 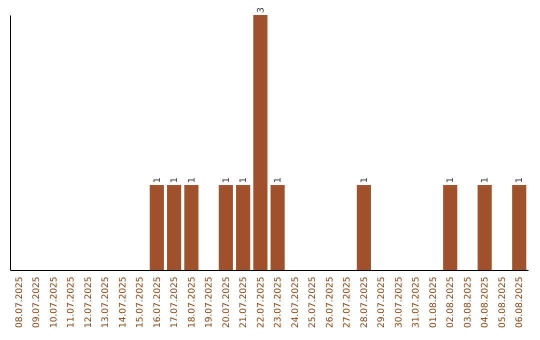 What do you see at coordinates (244, 302) in the screenshot?
I see `x-tick-label: 21.07.2025` at bounding box center [244, 302].